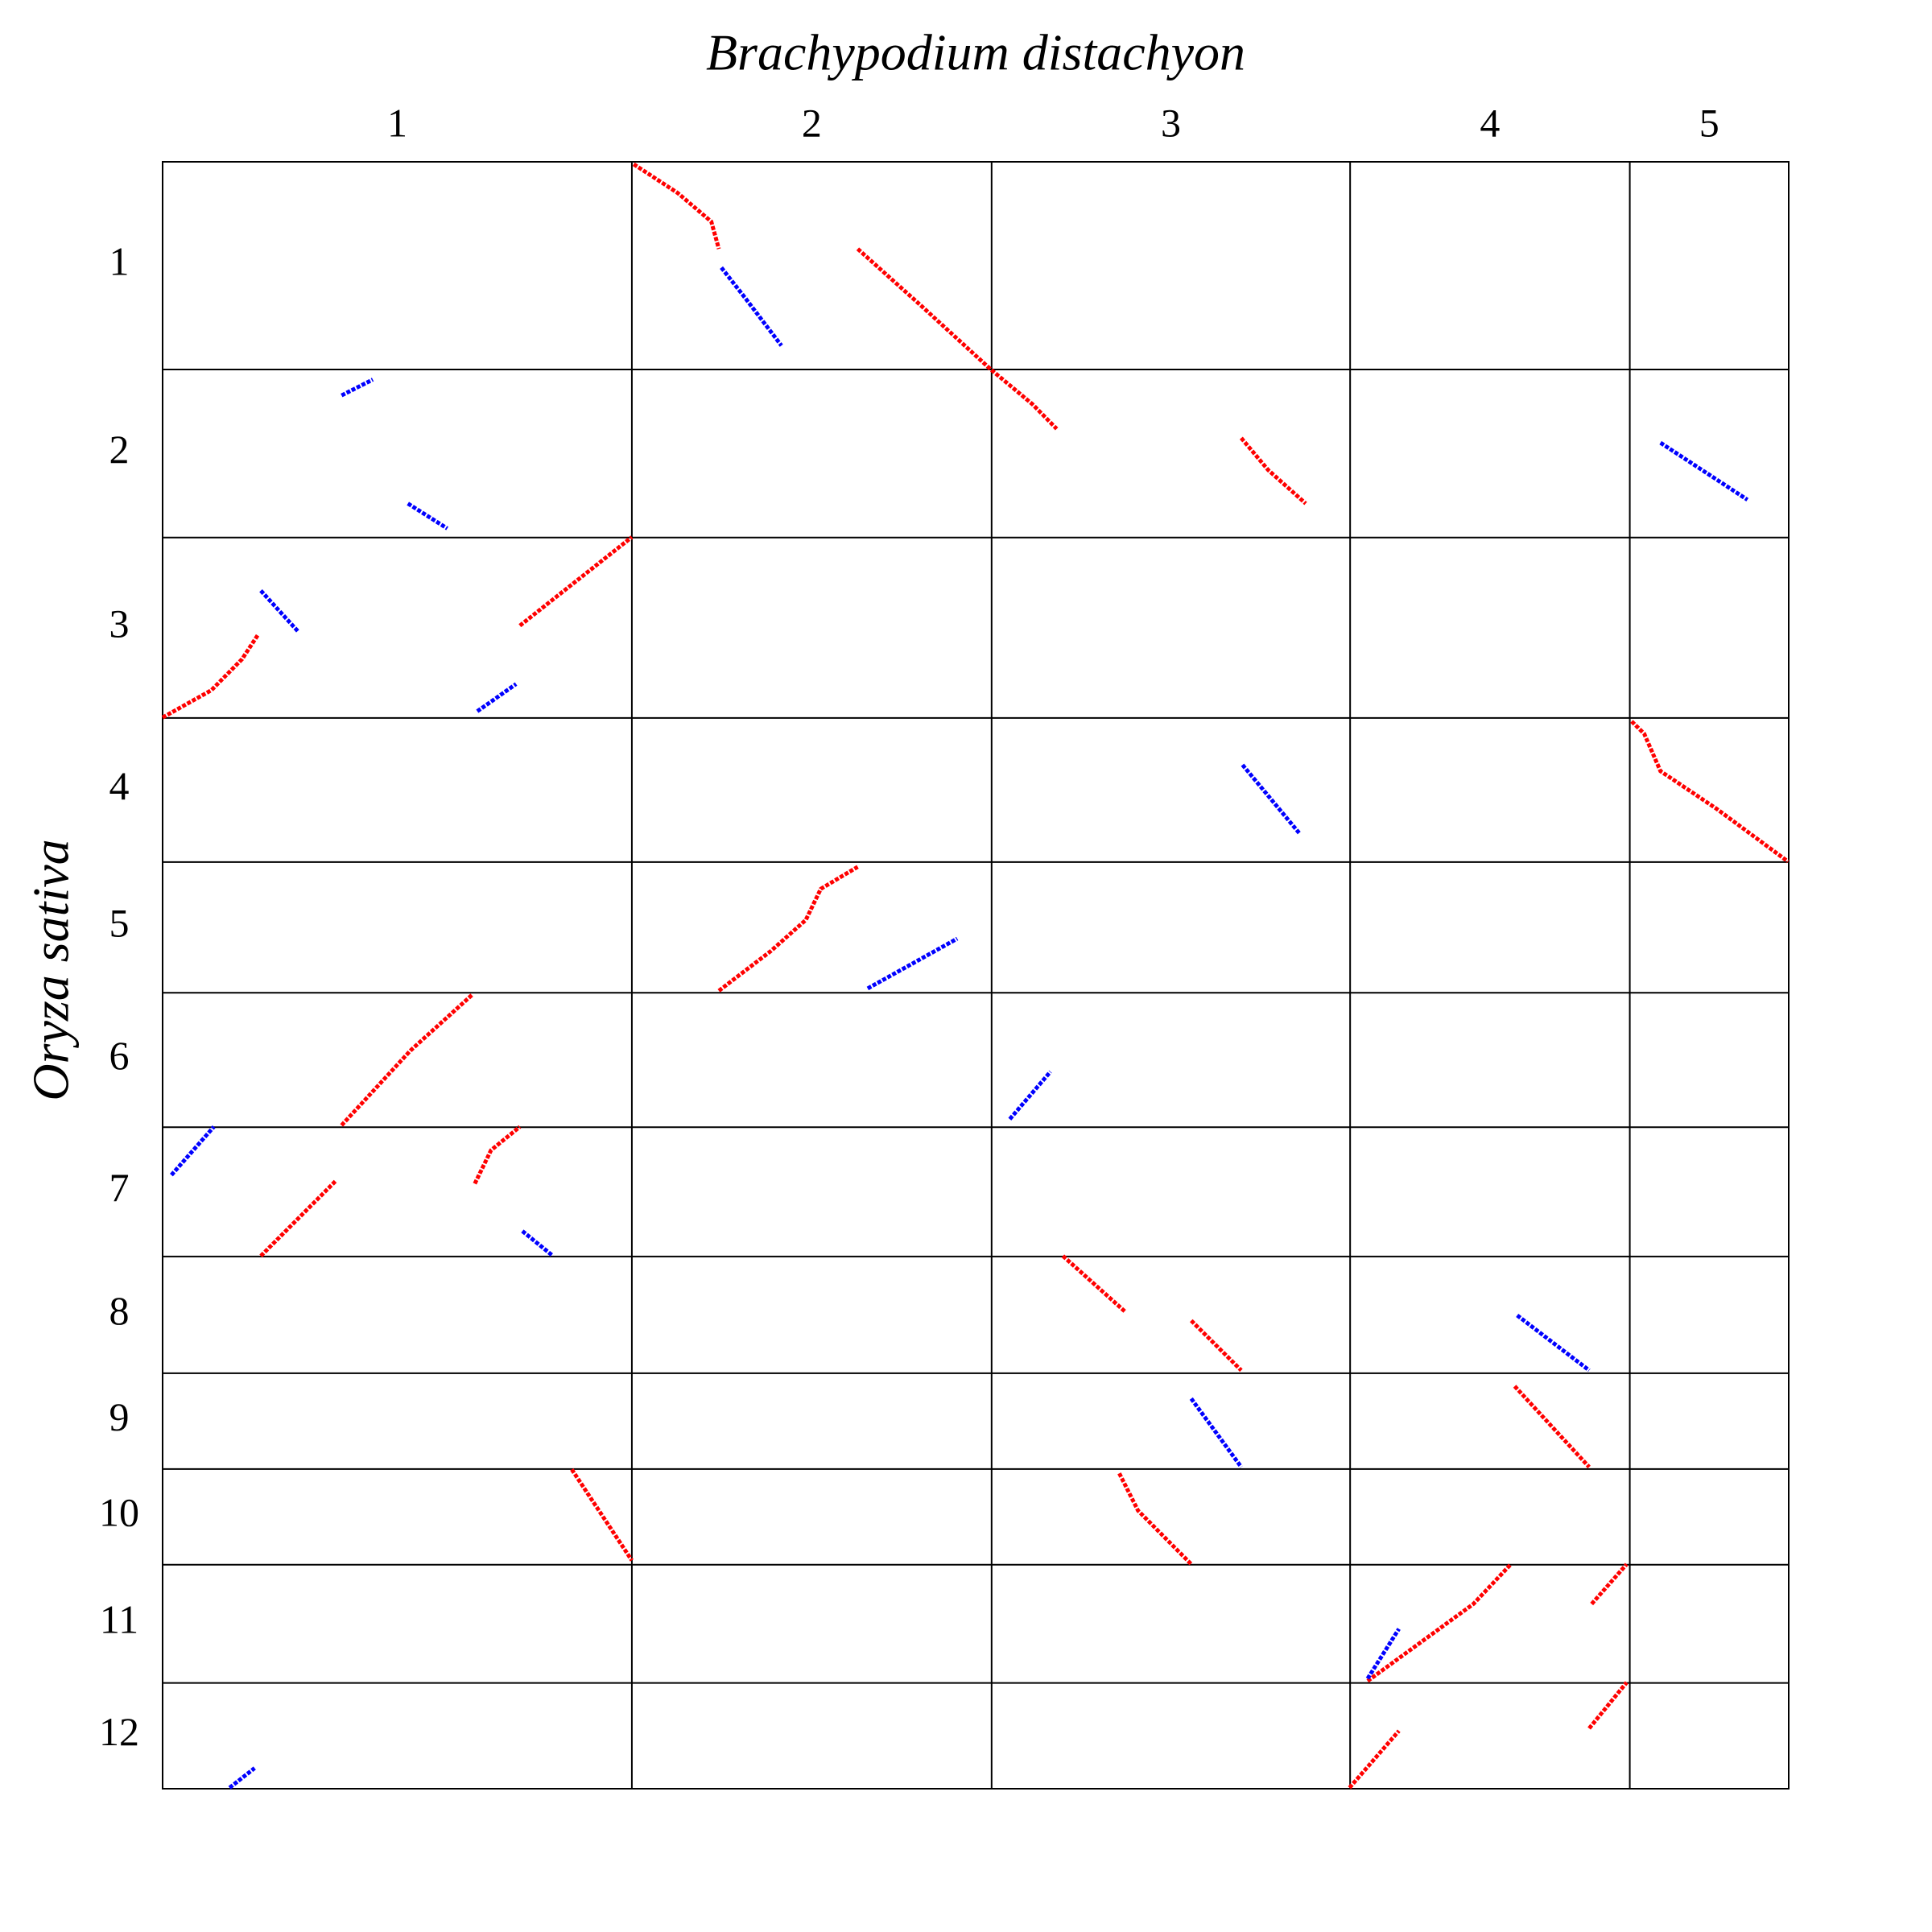 The image size is (1932, 1932). Describe the element at coordinates (119, 1512) in the screenshot. I see `y-chromosome-label: 10` at that location.